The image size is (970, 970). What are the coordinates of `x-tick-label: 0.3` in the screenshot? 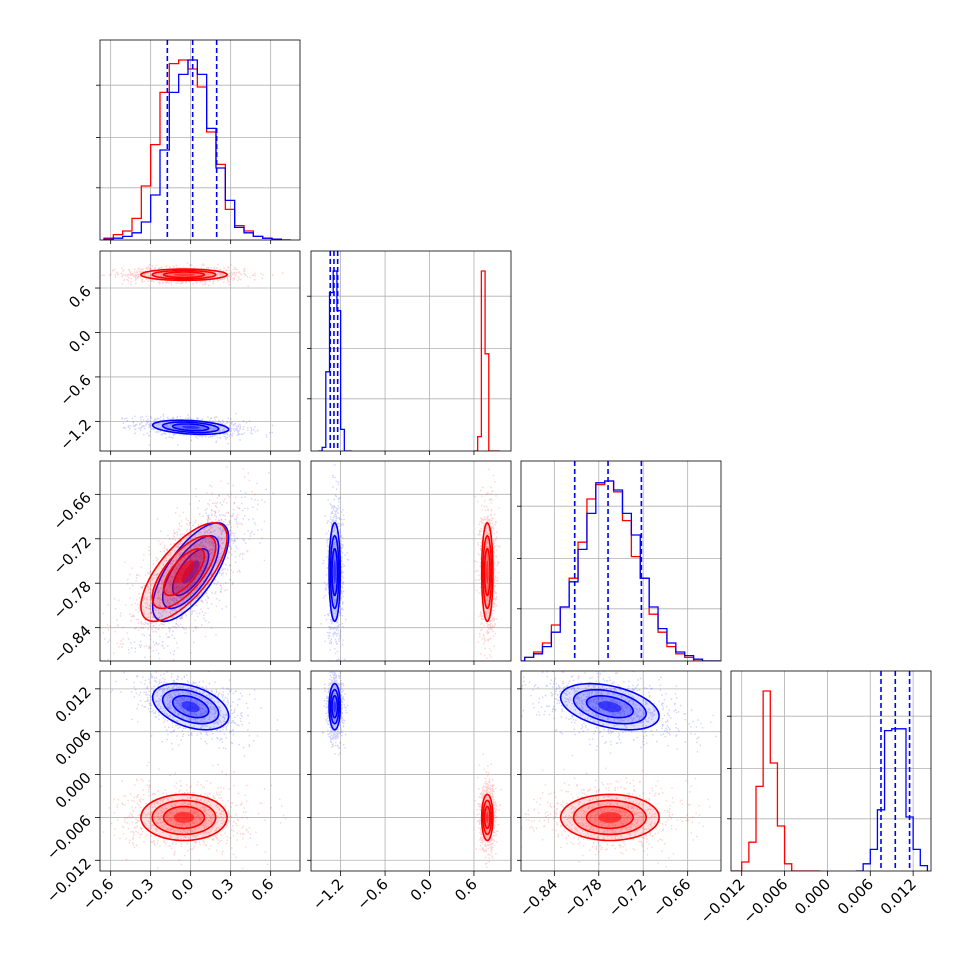 It's located at (223, 890).